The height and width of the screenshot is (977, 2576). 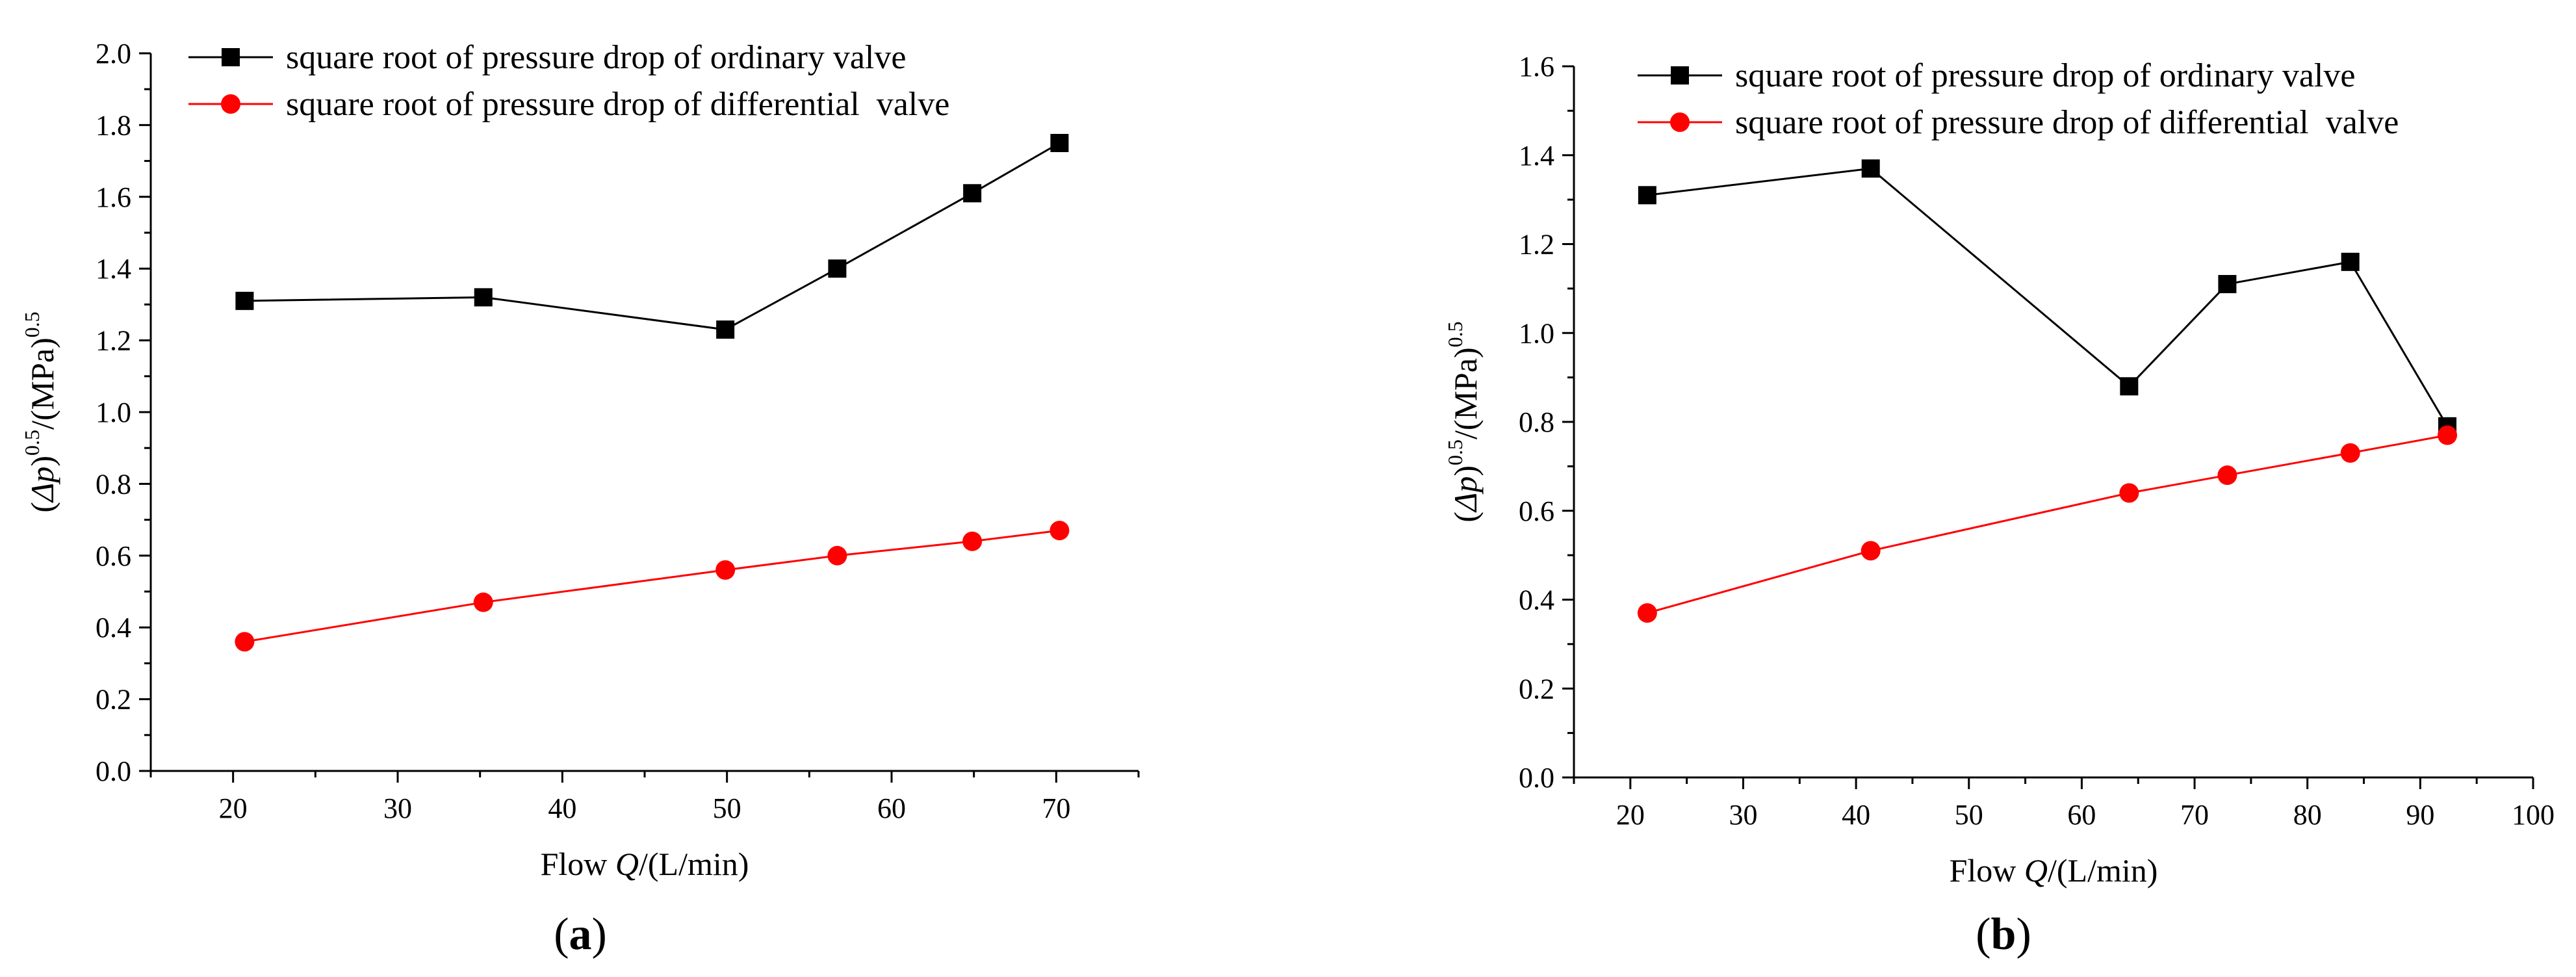 I want to click on panel-label-letter: a, so click(x=580, y=934).